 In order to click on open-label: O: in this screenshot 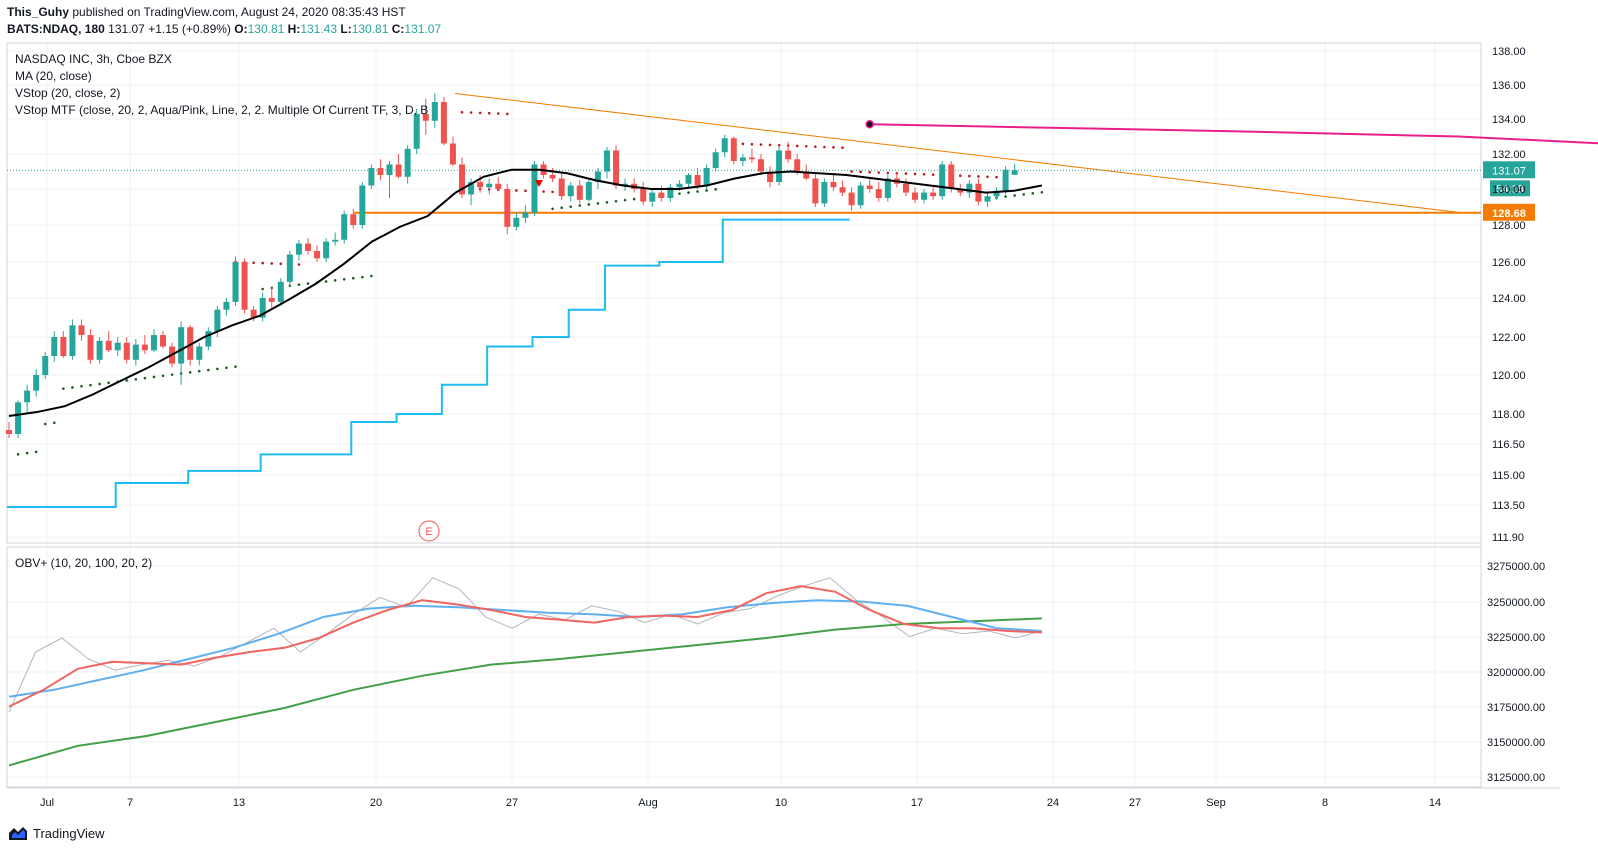, I will do `click(241, 29)`.